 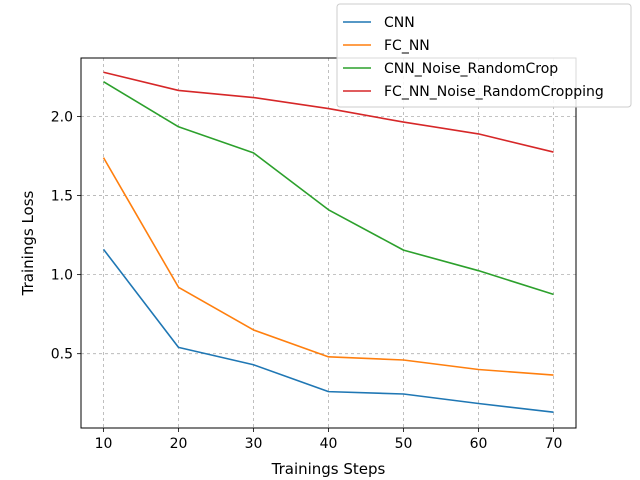 I want to click on x-tick-label: 70, so click(x=554, y=444).